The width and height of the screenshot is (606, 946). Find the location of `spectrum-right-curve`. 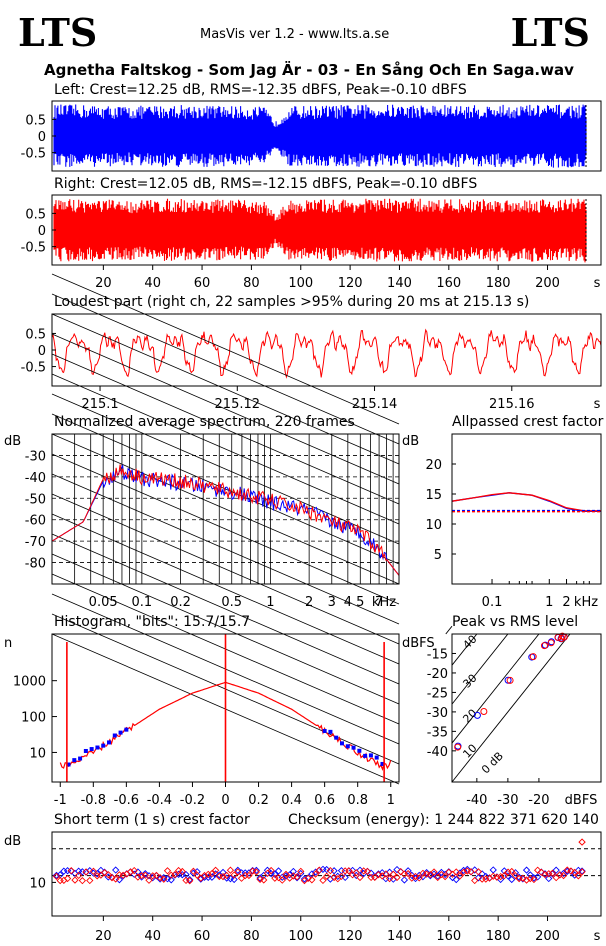

spectrum-right-curve is located at coordinates (225, 520).